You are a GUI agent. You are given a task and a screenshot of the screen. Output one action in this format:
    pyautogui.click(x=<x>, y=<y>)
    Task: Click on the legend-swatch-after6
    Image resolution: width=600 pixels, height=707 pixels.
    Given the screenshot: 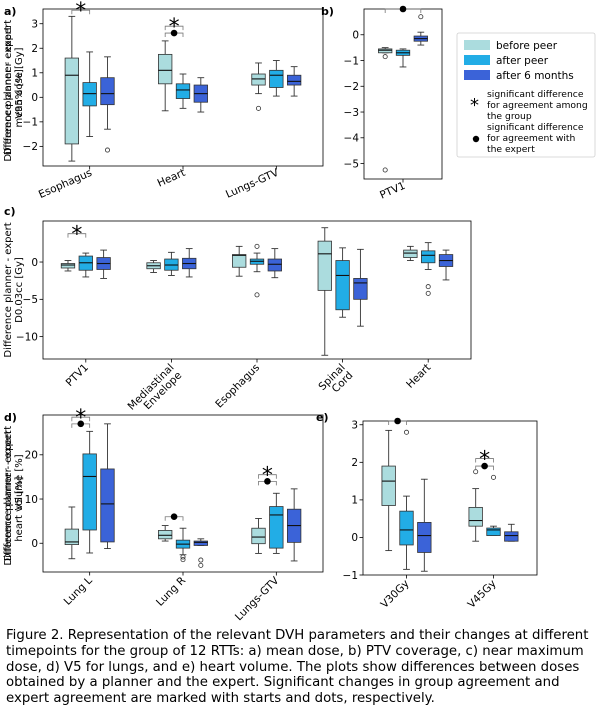 What is the action you would take?
    pyautogui.click(x=477, y=75)
    